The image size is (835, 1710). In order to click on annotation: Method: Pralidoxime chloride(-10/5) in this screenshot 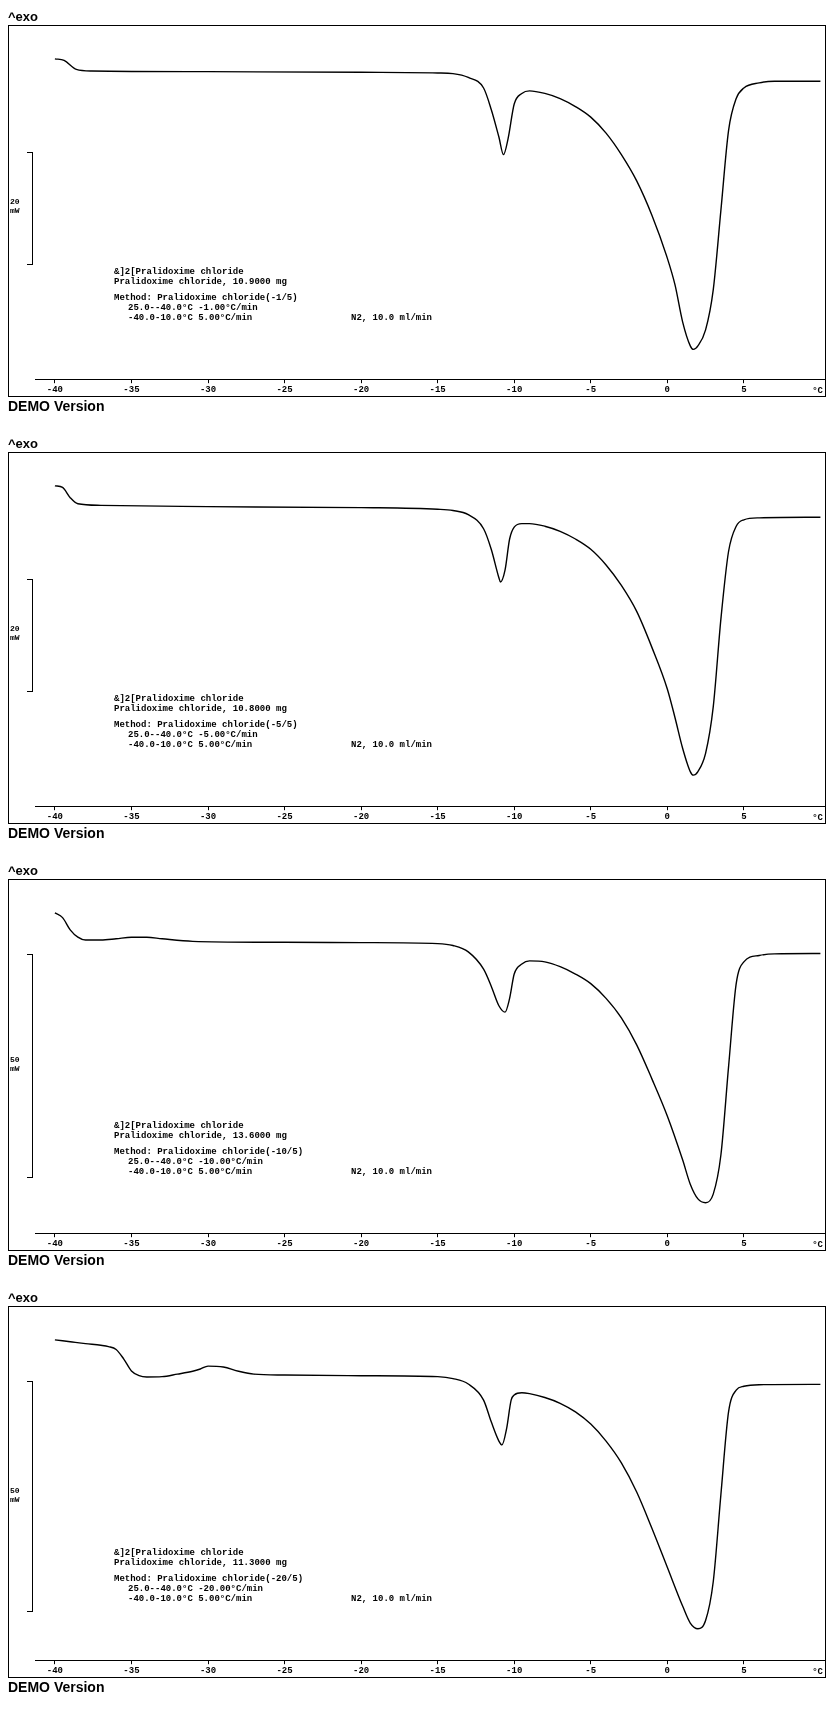, I will do `click(209, 1152)`.